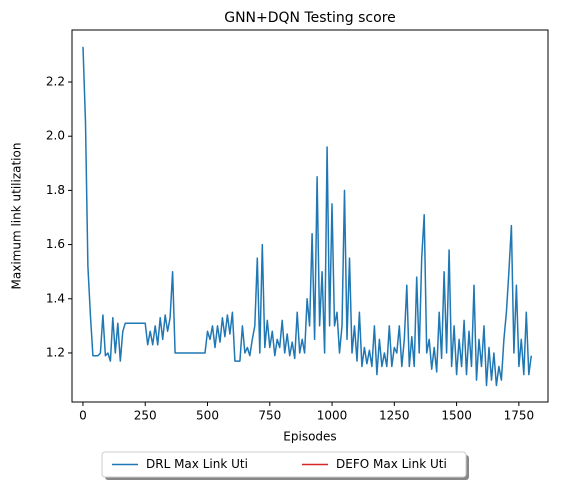 The width and height of the screenshot is (567, 486). What do you see at coordinates (145, 416) in the screenshot?
I see `x-tick-label: 250` at bounding box center [145, 416].